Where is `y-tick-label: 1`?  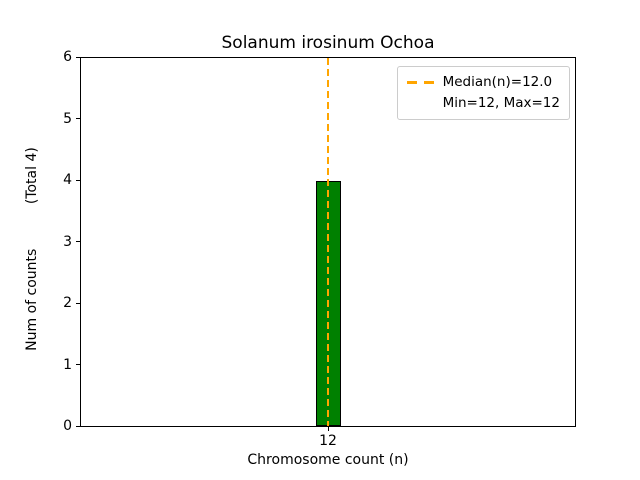 y-tick-label: 1 is located at coordinates (67, 364).